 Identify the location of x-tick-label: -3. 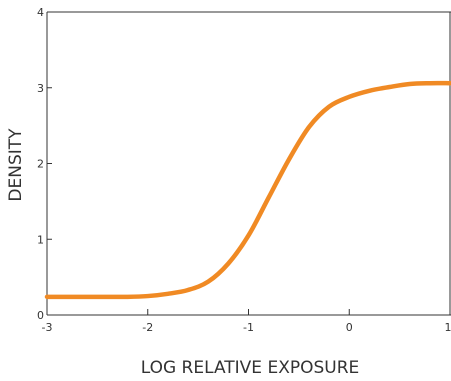
(47, 327).